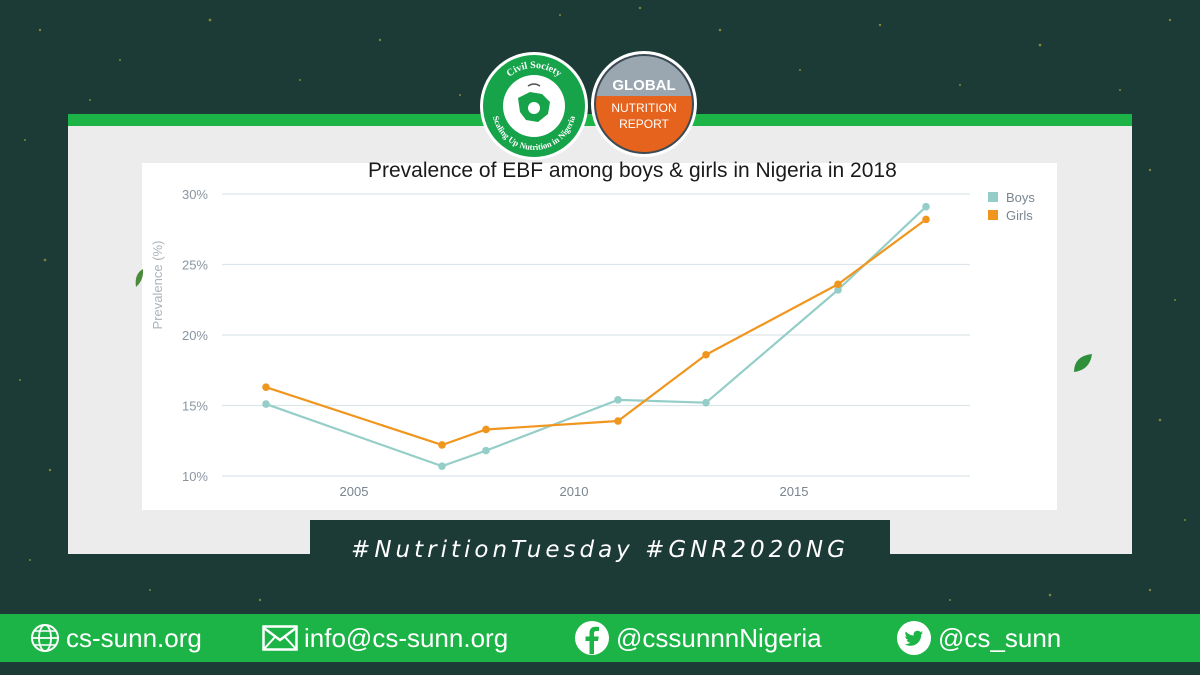 Image resolution: width=1200 pixels, height=675 pixels. What do you see at coordinates (1019, 215) in the screenshot?
I see `legend-label-girls: Girls` at bounding box center [1019, 215].